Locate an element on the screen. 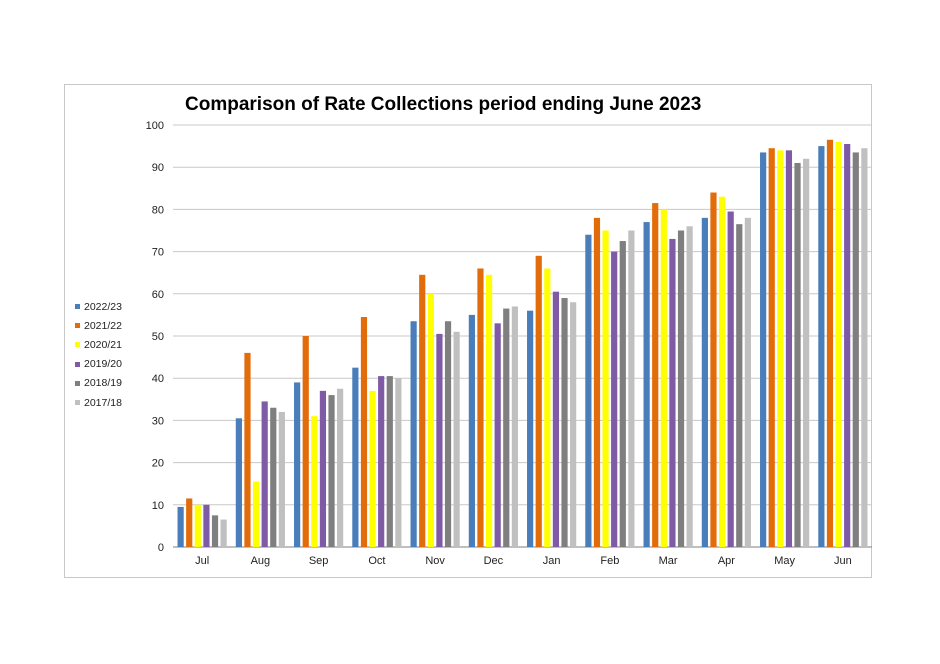 This screenshot has width=940, height=664. bar-2018-19-may is located at coordinates (797, 355).